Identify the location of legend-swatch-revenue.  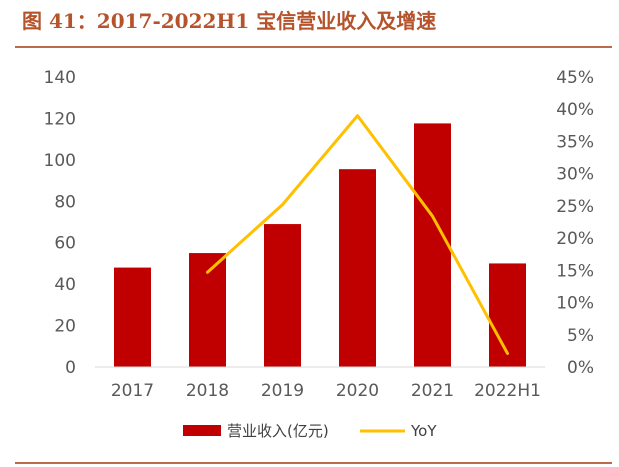
(202, 430).